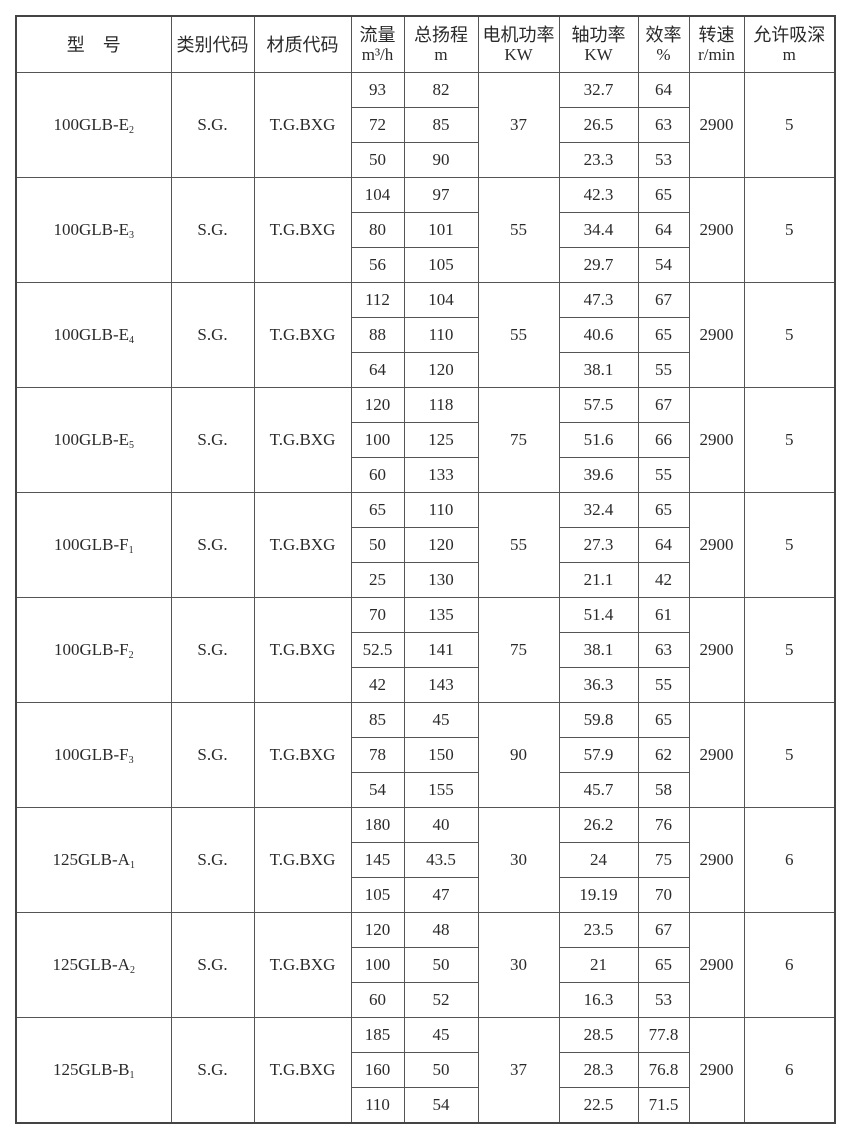  I want to click on shaft-power-cell: 59.8, so click(598, 720).